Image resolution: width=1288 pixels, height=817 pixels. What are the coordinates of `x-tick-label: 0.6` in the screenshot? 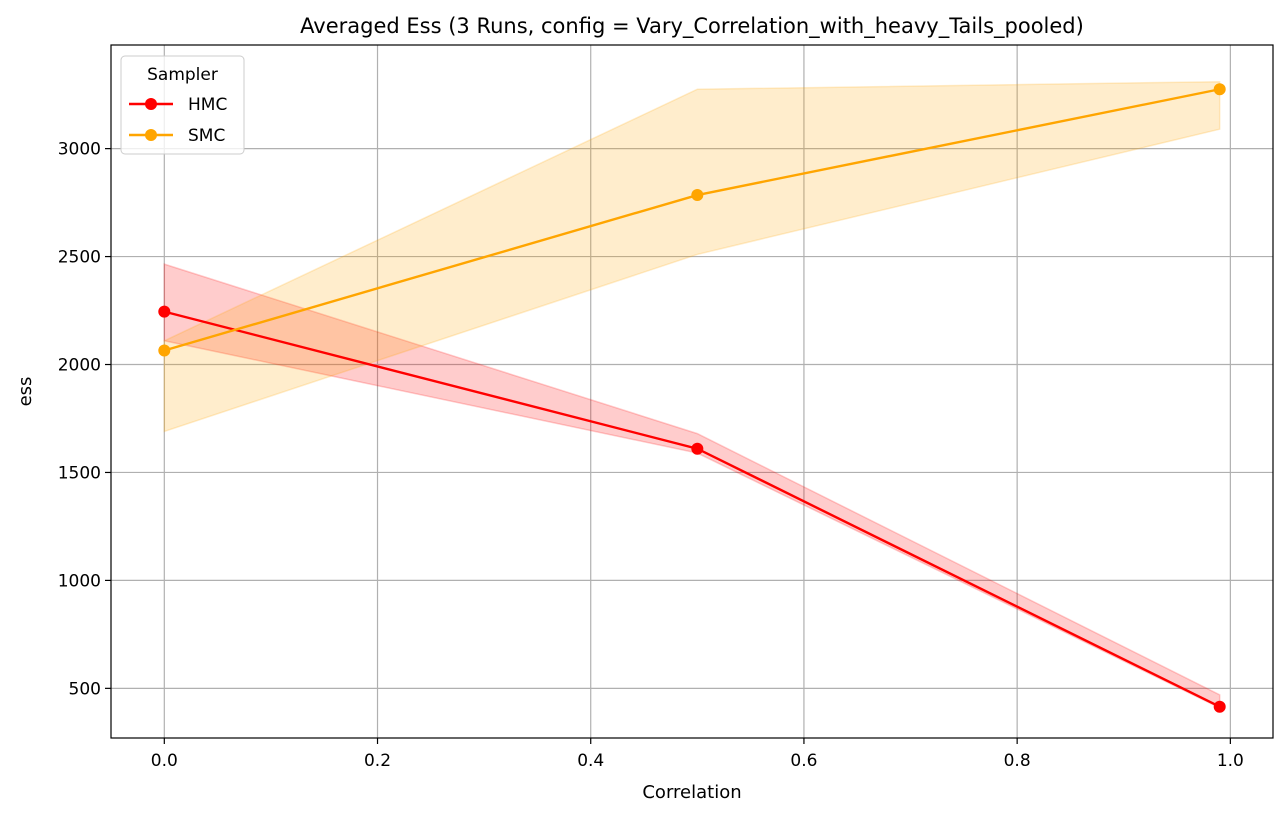 It's located at (803, 761).